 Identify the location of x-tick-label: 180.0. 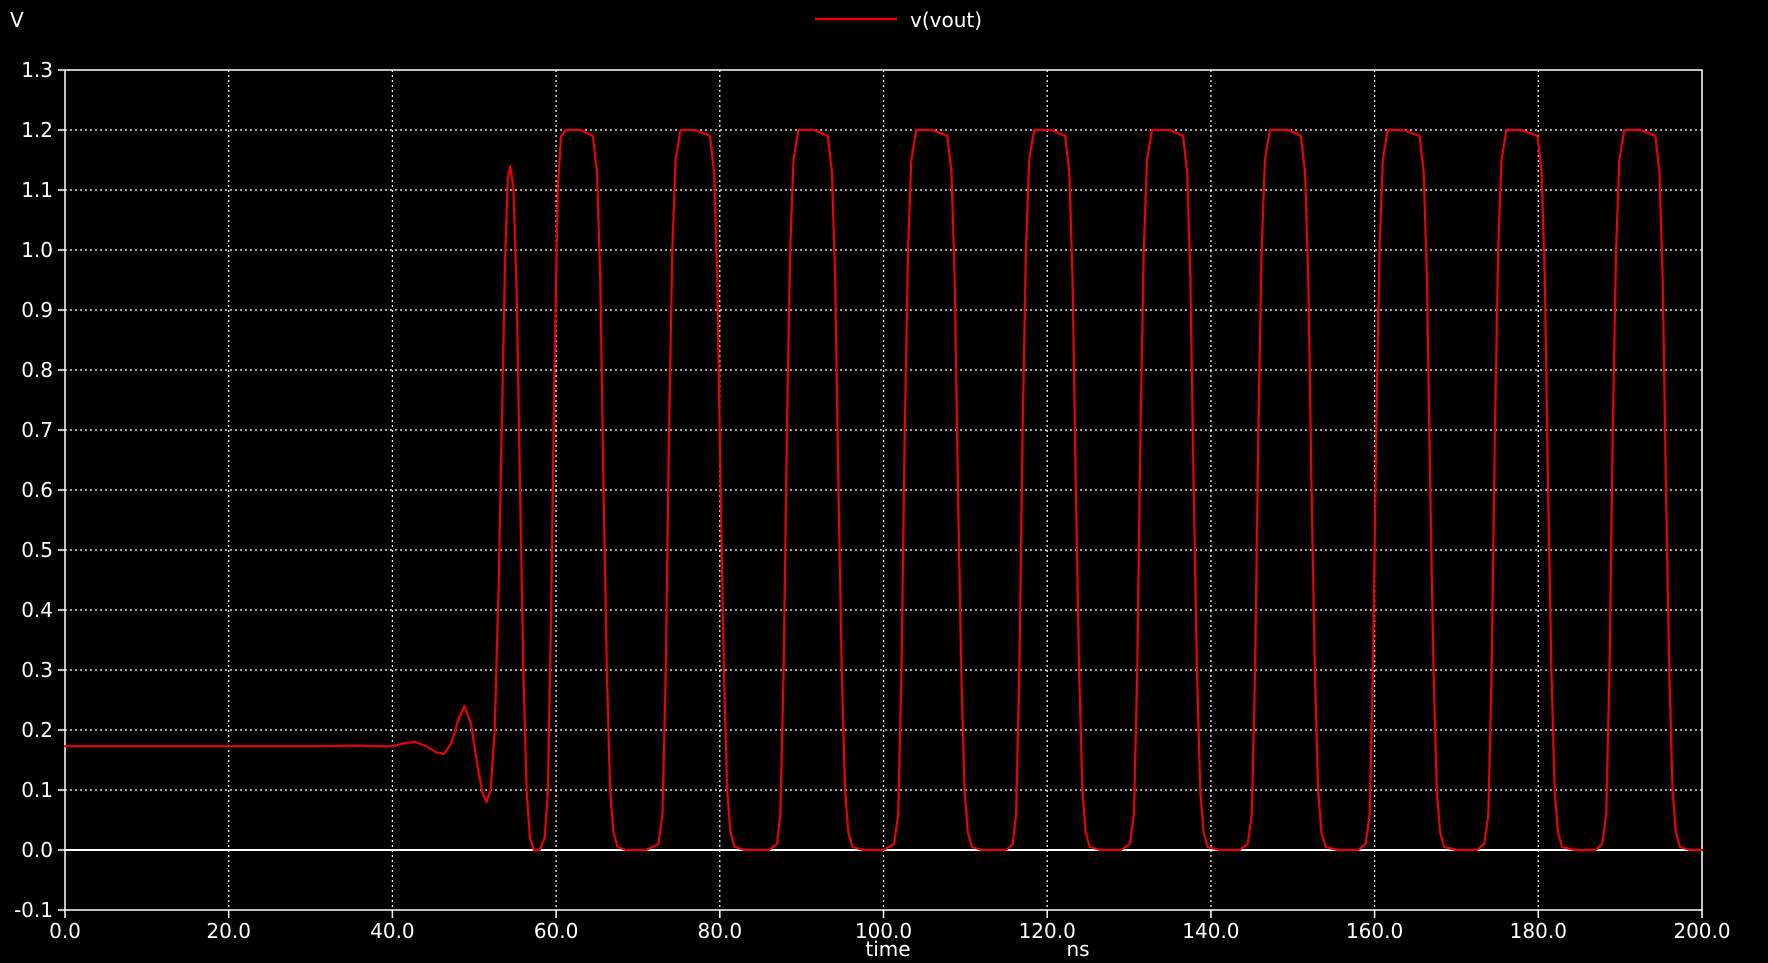
(1538, 931).